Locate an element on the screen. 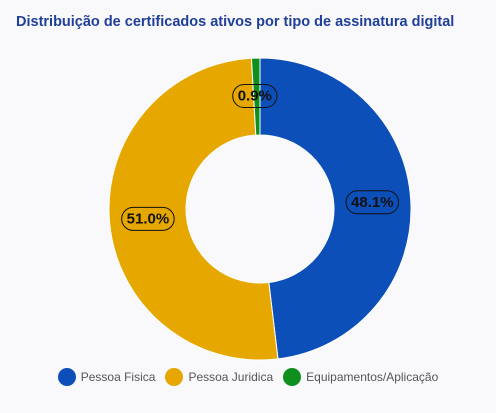  legend-item-pessoa-fisica: Pessoa Fisica is located at coordinates (106, 377).